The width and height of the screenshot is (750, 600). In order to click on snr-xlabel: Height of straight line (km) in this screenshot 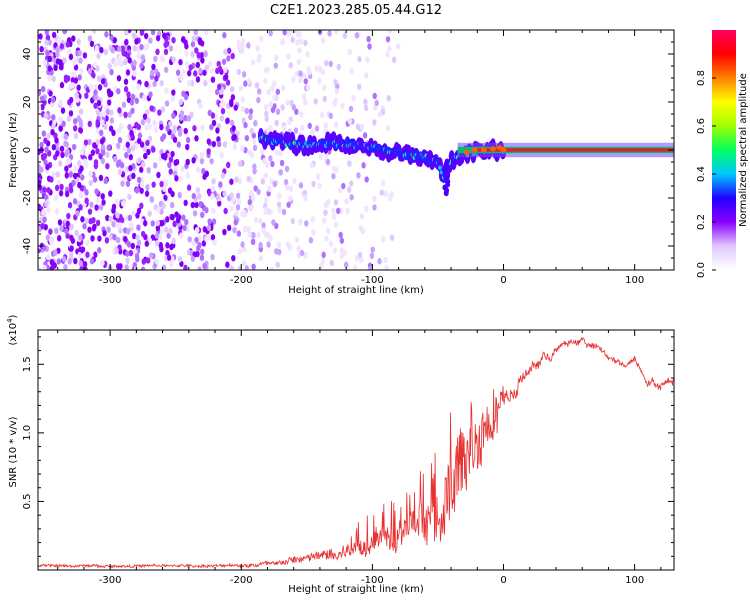, I will do `click(356, 589)`.